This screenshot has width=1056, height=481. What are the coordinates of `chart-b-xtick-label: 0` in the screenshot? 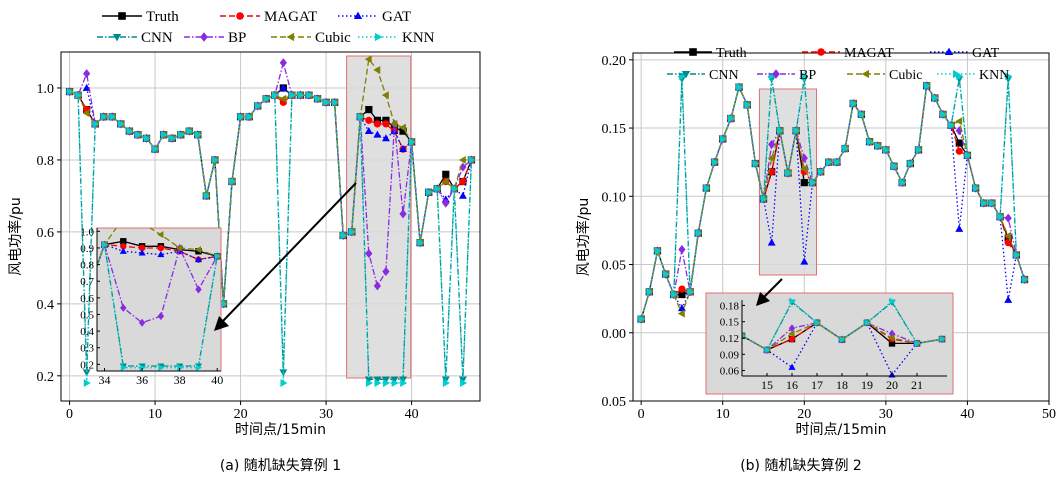 It's located at (641, 414).